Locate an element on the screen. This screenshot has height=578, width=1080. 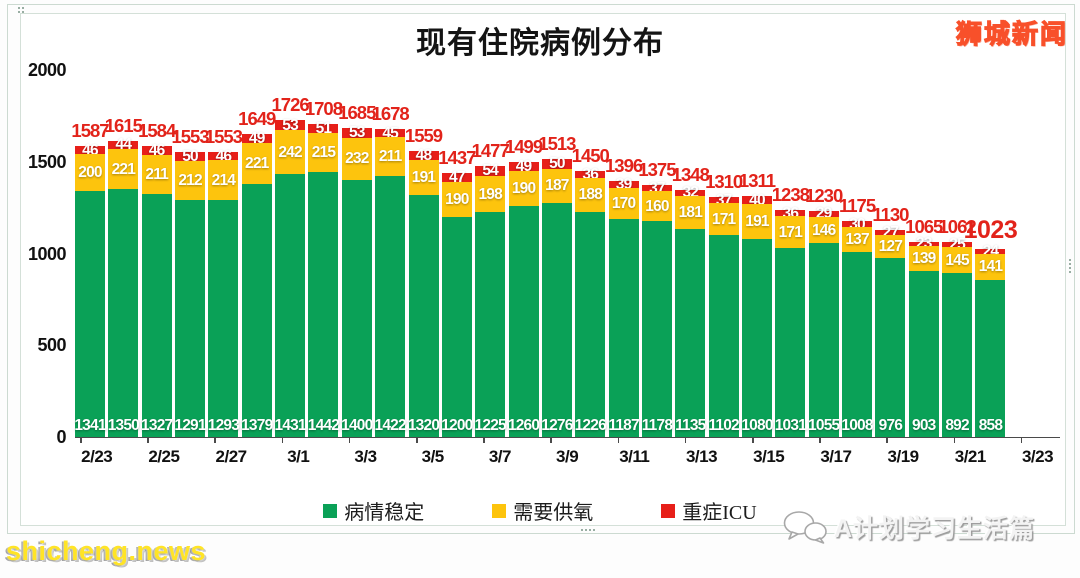
x-axis-label: 2/27 is located at coordinates (231, 456).